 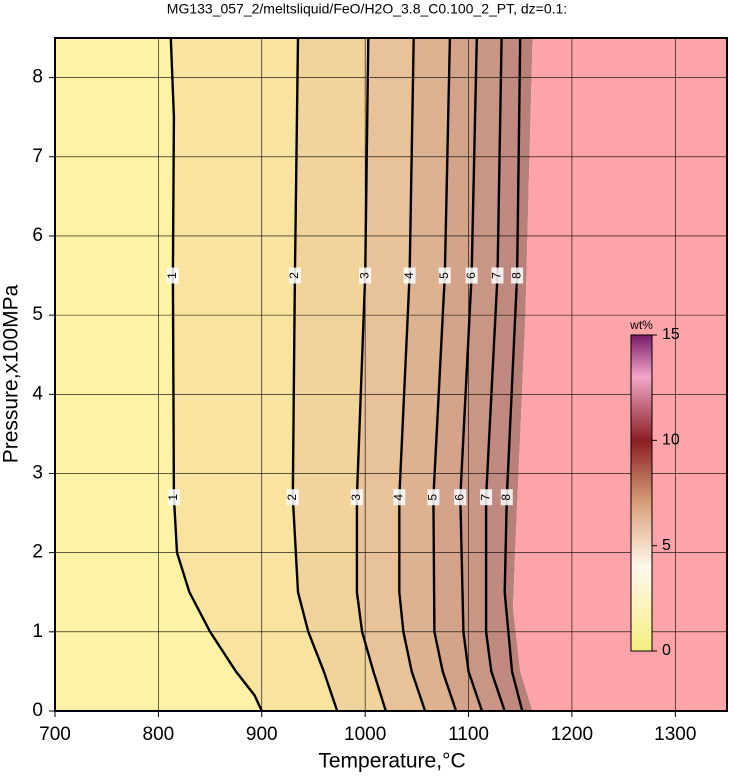 What do you see at coordinates (11, 373) in the screenshot?
I see `y-axis-label: Pressure,x100MPa` at bounding box center [11, 373].